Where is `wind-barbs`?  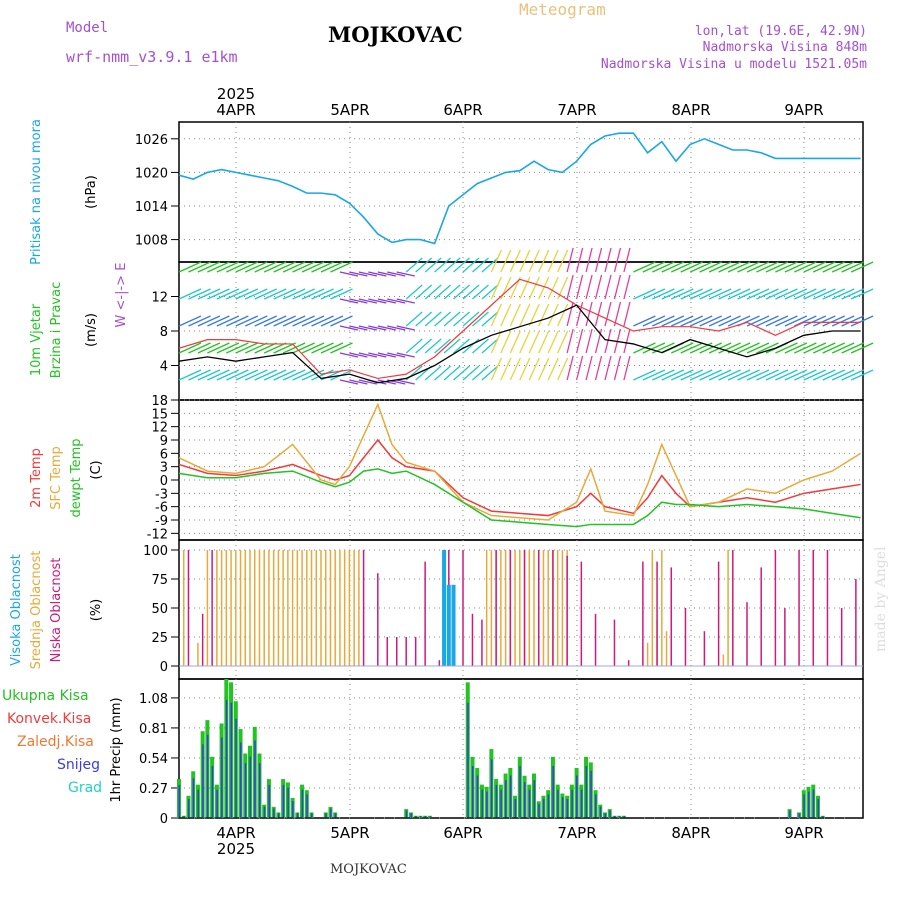 wind-barbs is located at coordinates (526, 316).